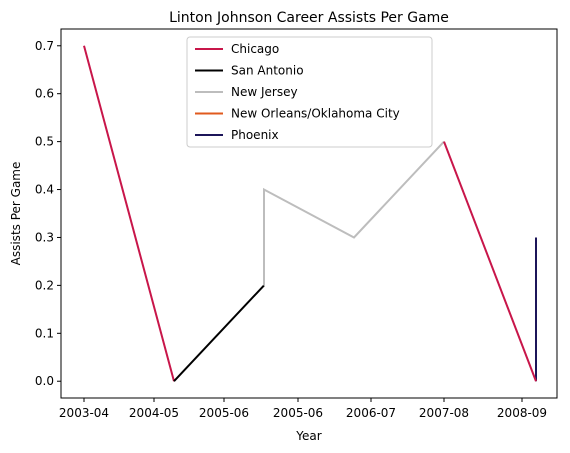 The width and height of the screenshot is (570, 453). What do you see at coordinates (154, 413) in the screenshot?
I see `x-tick-label: 2004-05` at bounding box center [154, 413].